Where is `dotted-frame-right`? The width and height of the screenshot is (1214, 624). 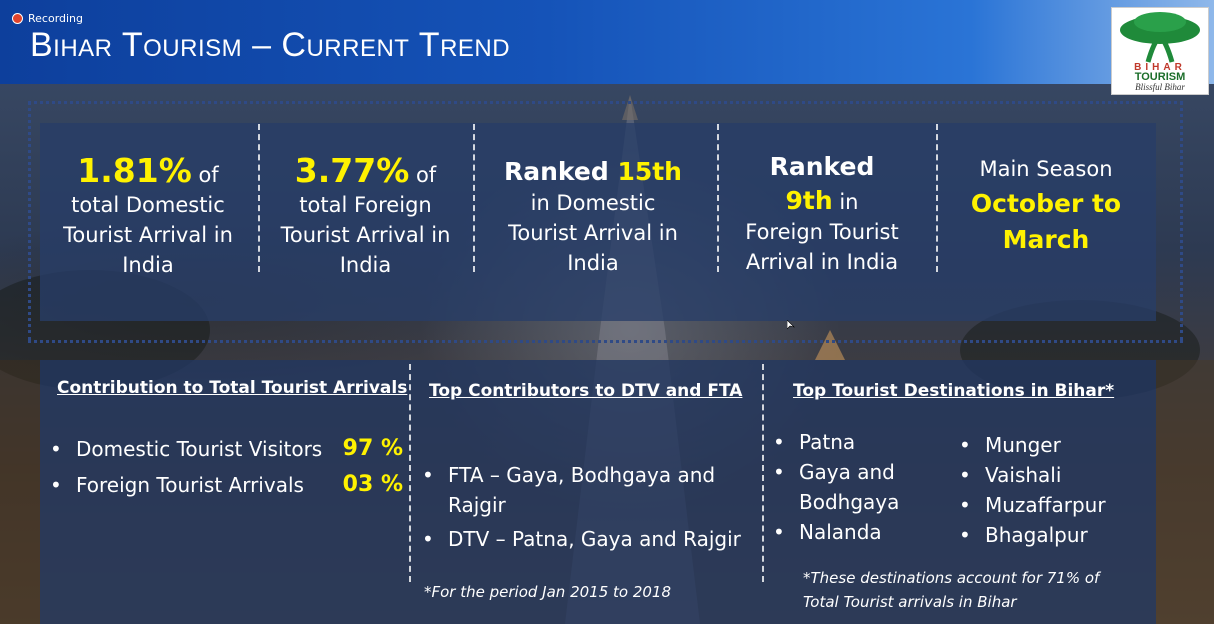
dotted-frame-right is located at coordinates (1181, 221).